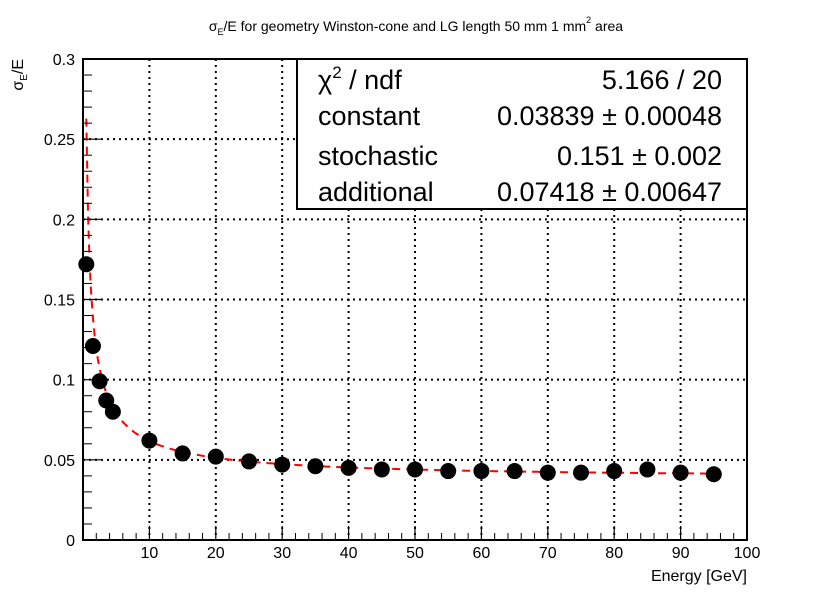 The image size is (831, 599). Describe the element at coordinates (372, 80) in the screenshot. I see `ndf-text: / ndf` at that location.